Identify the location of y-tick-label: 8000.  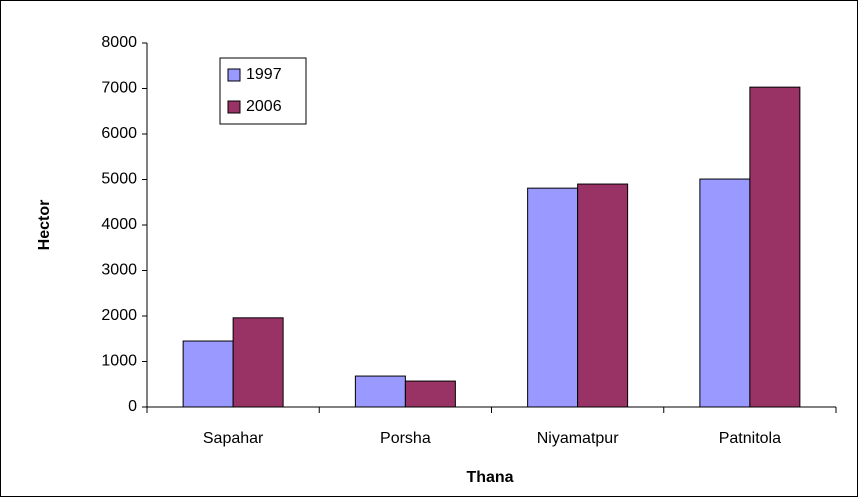
(119, 42).